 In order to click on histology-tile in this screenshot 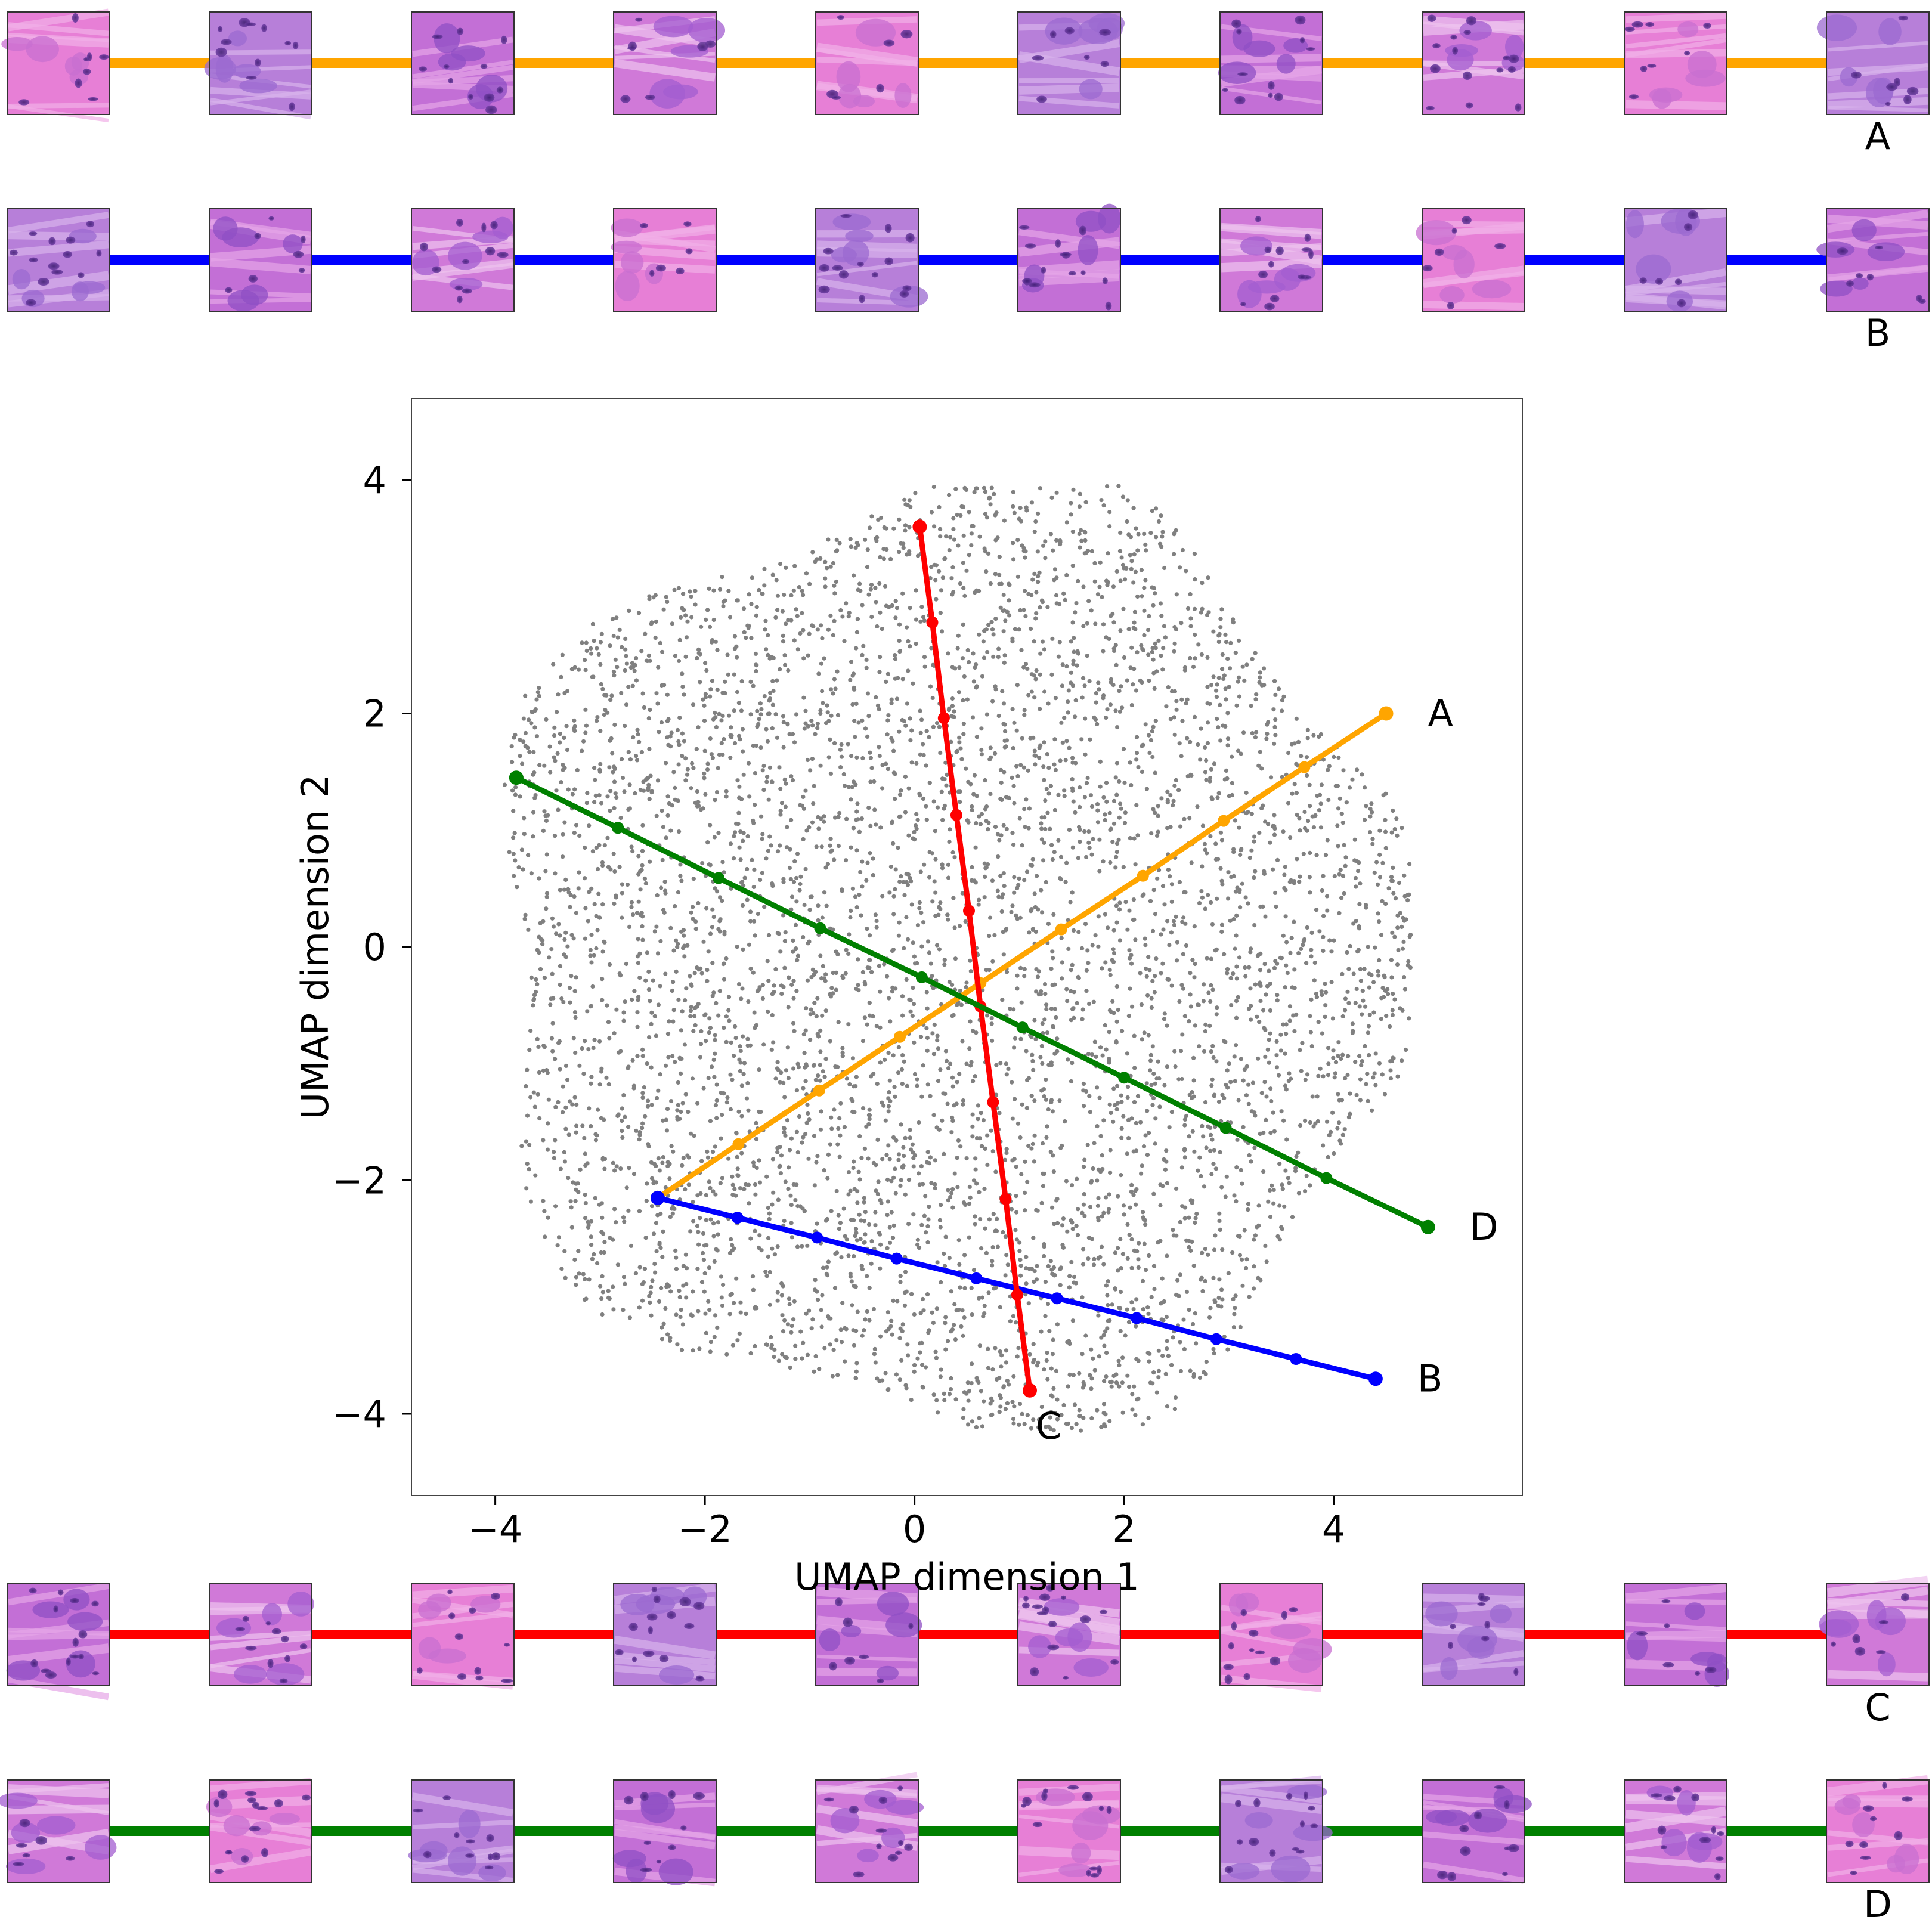, I will do `click(1069, 1634)`.